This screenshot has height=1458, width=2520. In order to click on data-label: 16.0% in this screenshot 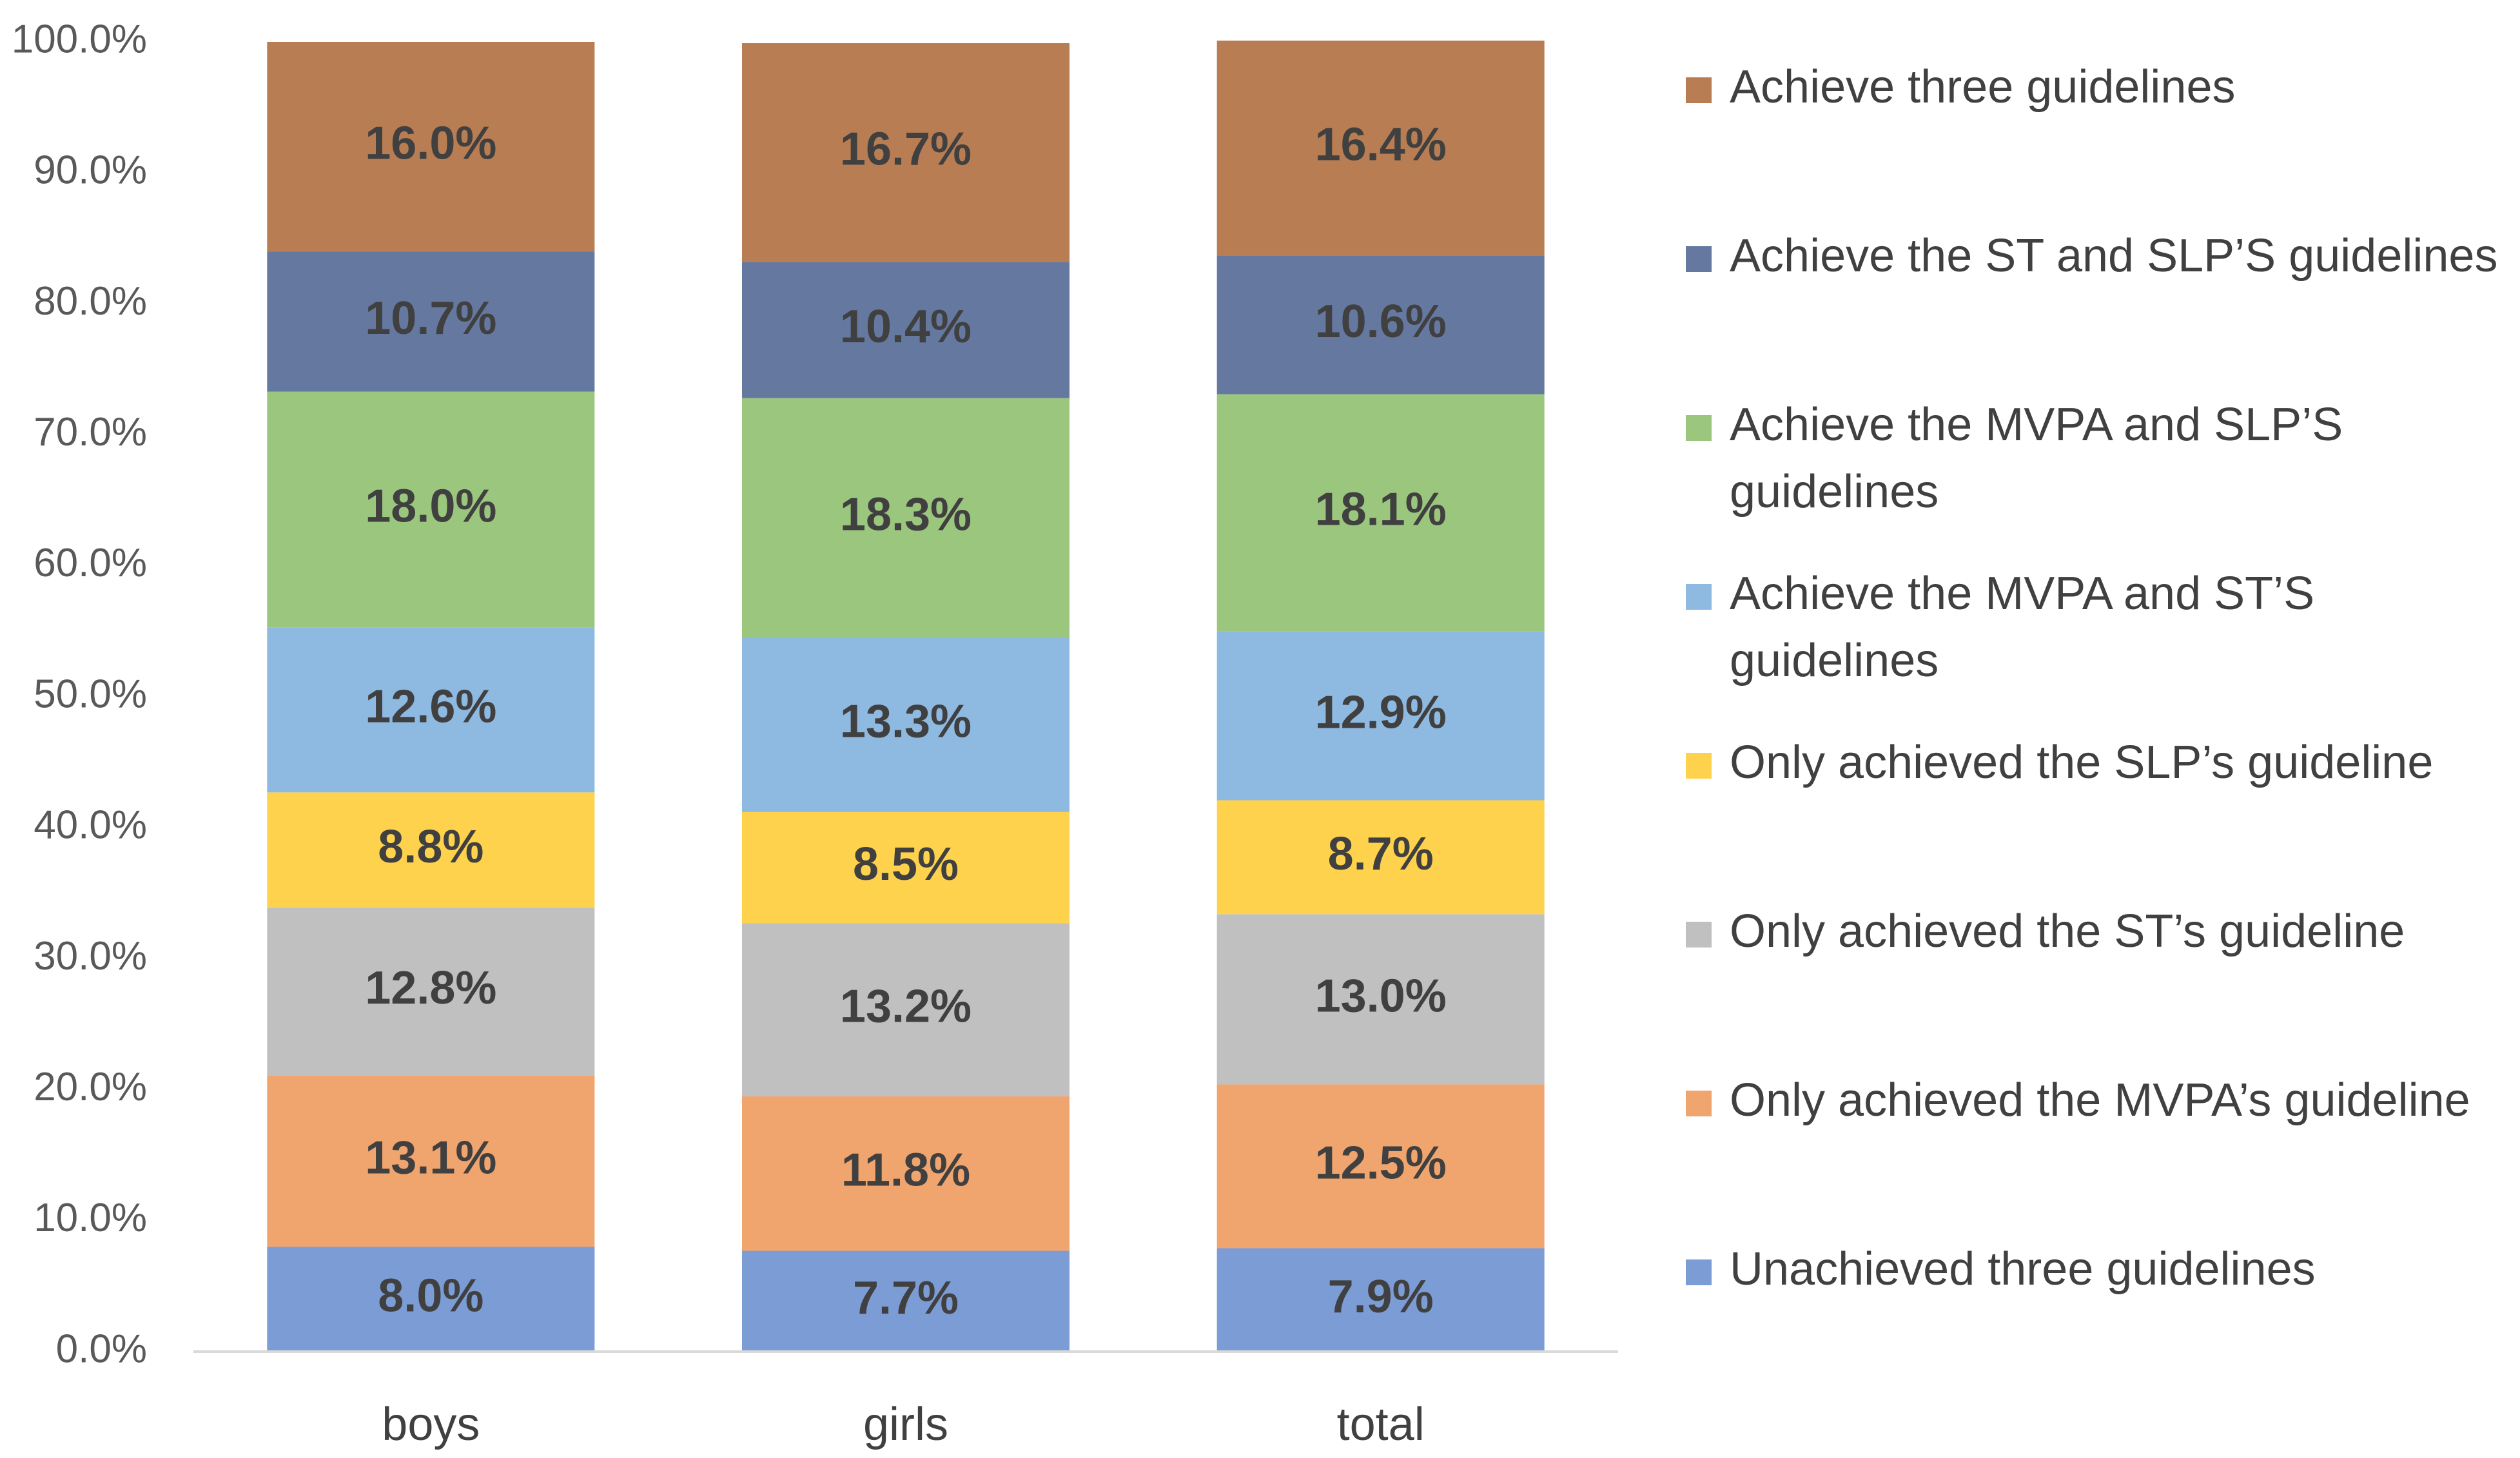, I will do `click(430, 144)`.